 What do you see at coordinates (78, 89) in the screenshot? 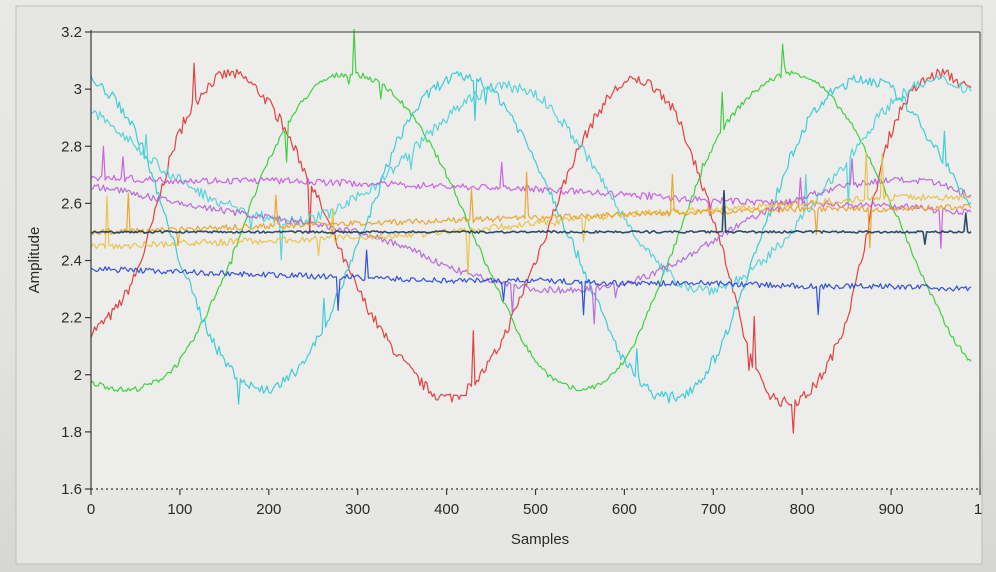
I see `y-tick-label: 3` at bounding box center [78, 89].